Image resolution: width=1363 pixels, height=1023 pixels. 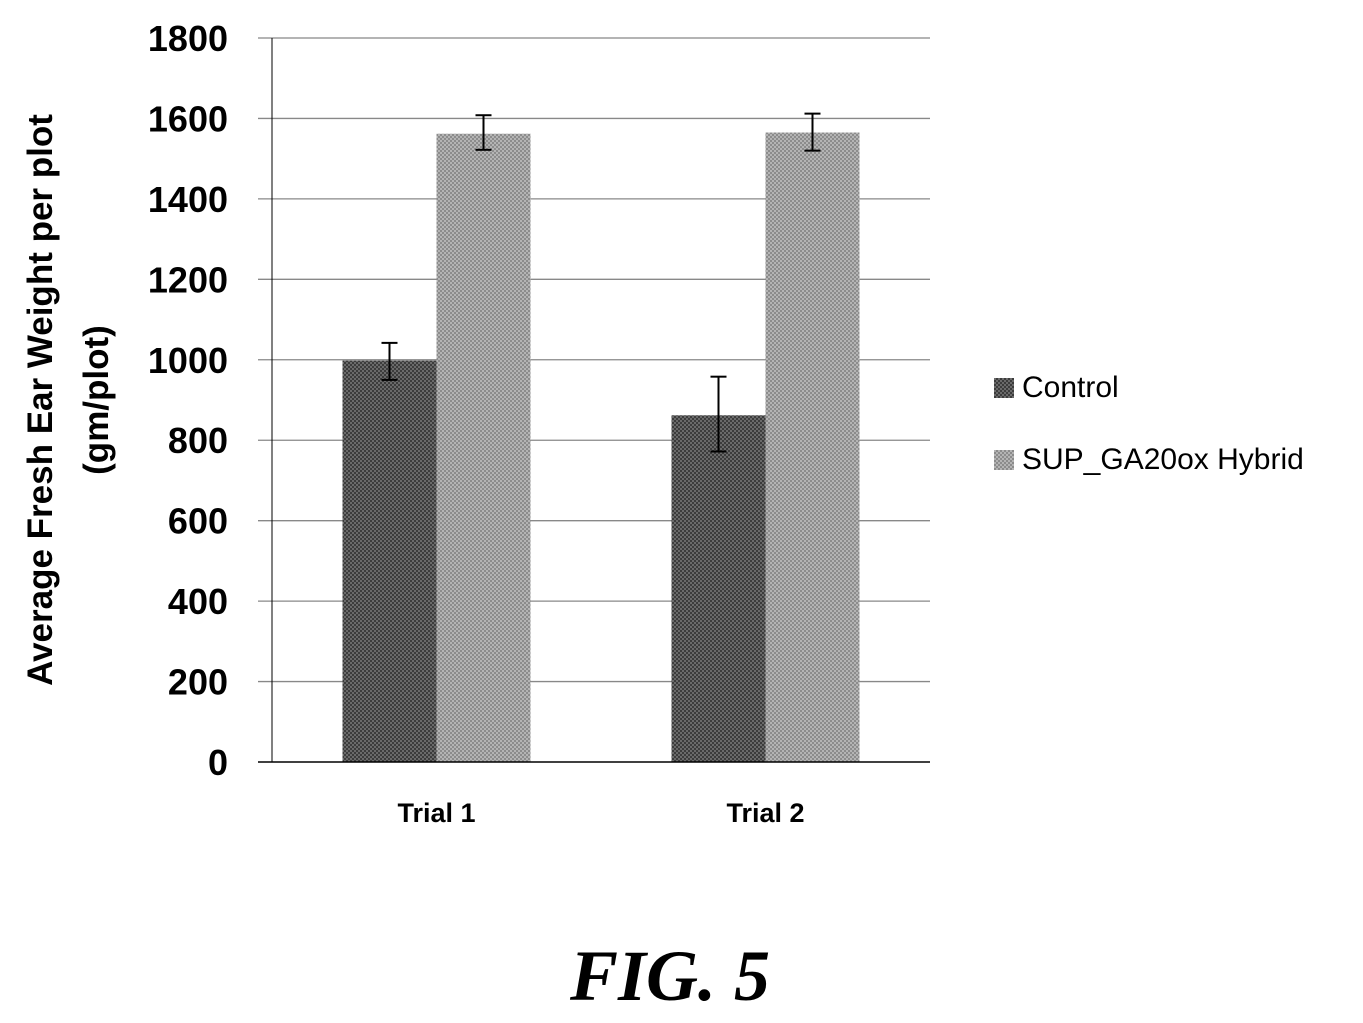 What do you see at coordinates (436, 813) in the screenshot?
I see `x-tick-label: Trial 1` at bounding box center [436, 813].